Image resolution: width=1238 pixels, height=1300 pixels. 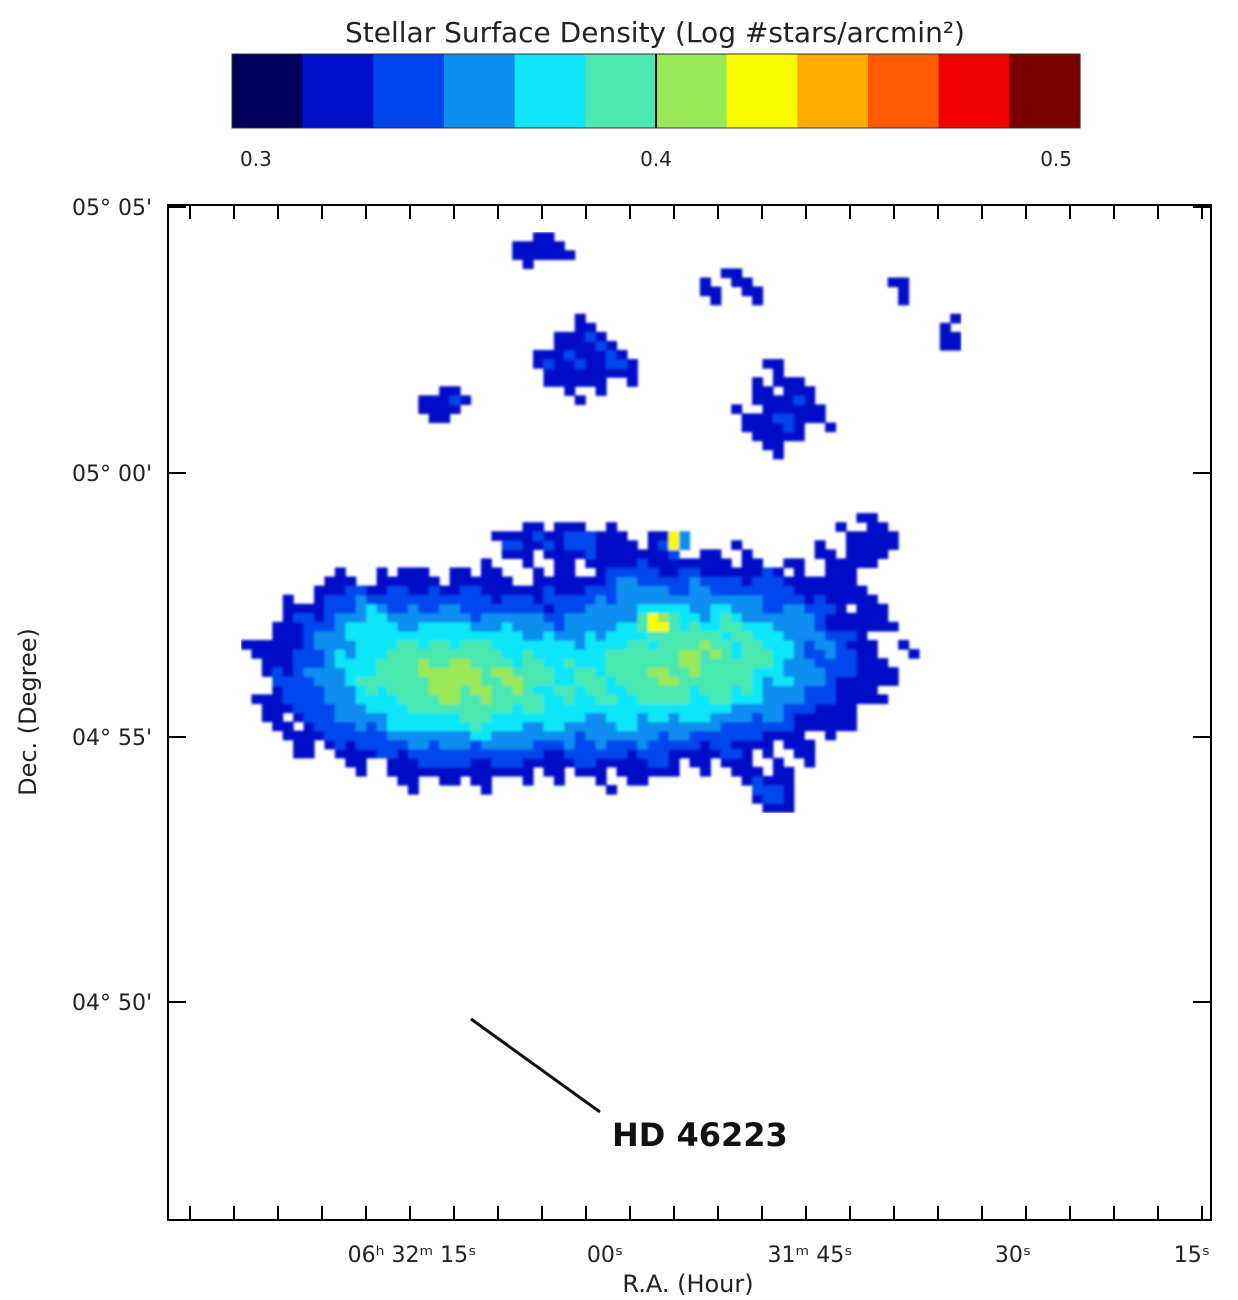 I want to click on x-tick-labels: 06ʰ 32ᵐ 15ˢ 00ˢ 31ᵐ 45ˢ 30ˢ 15ˢ, so click(x=779, y=1255).